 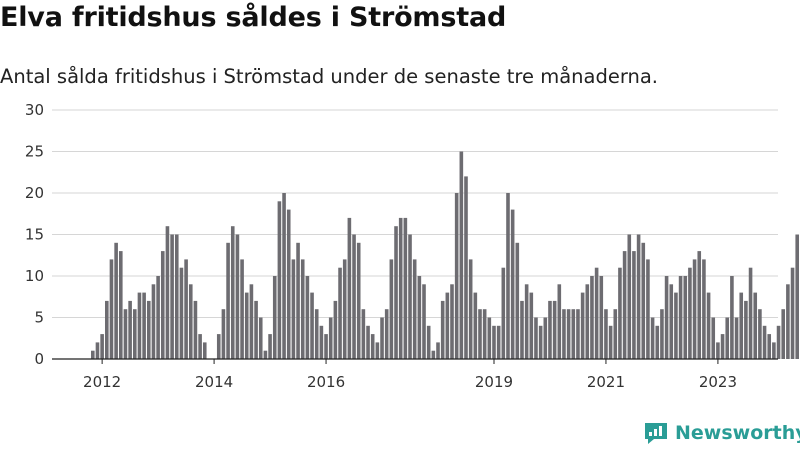 I want to click on y-tick-label: 30, so click(x=34, y=110).